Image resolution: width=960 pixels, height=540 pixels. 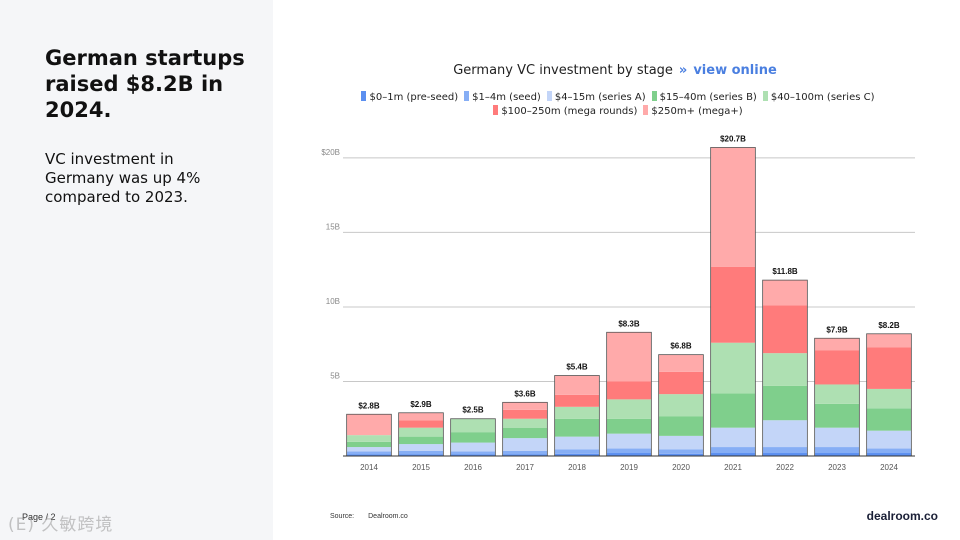 What do you see at coordinates (681, 346) in the screenshot?
I see `bar-total-label: $6.8B` at bounding box center [681, 346].